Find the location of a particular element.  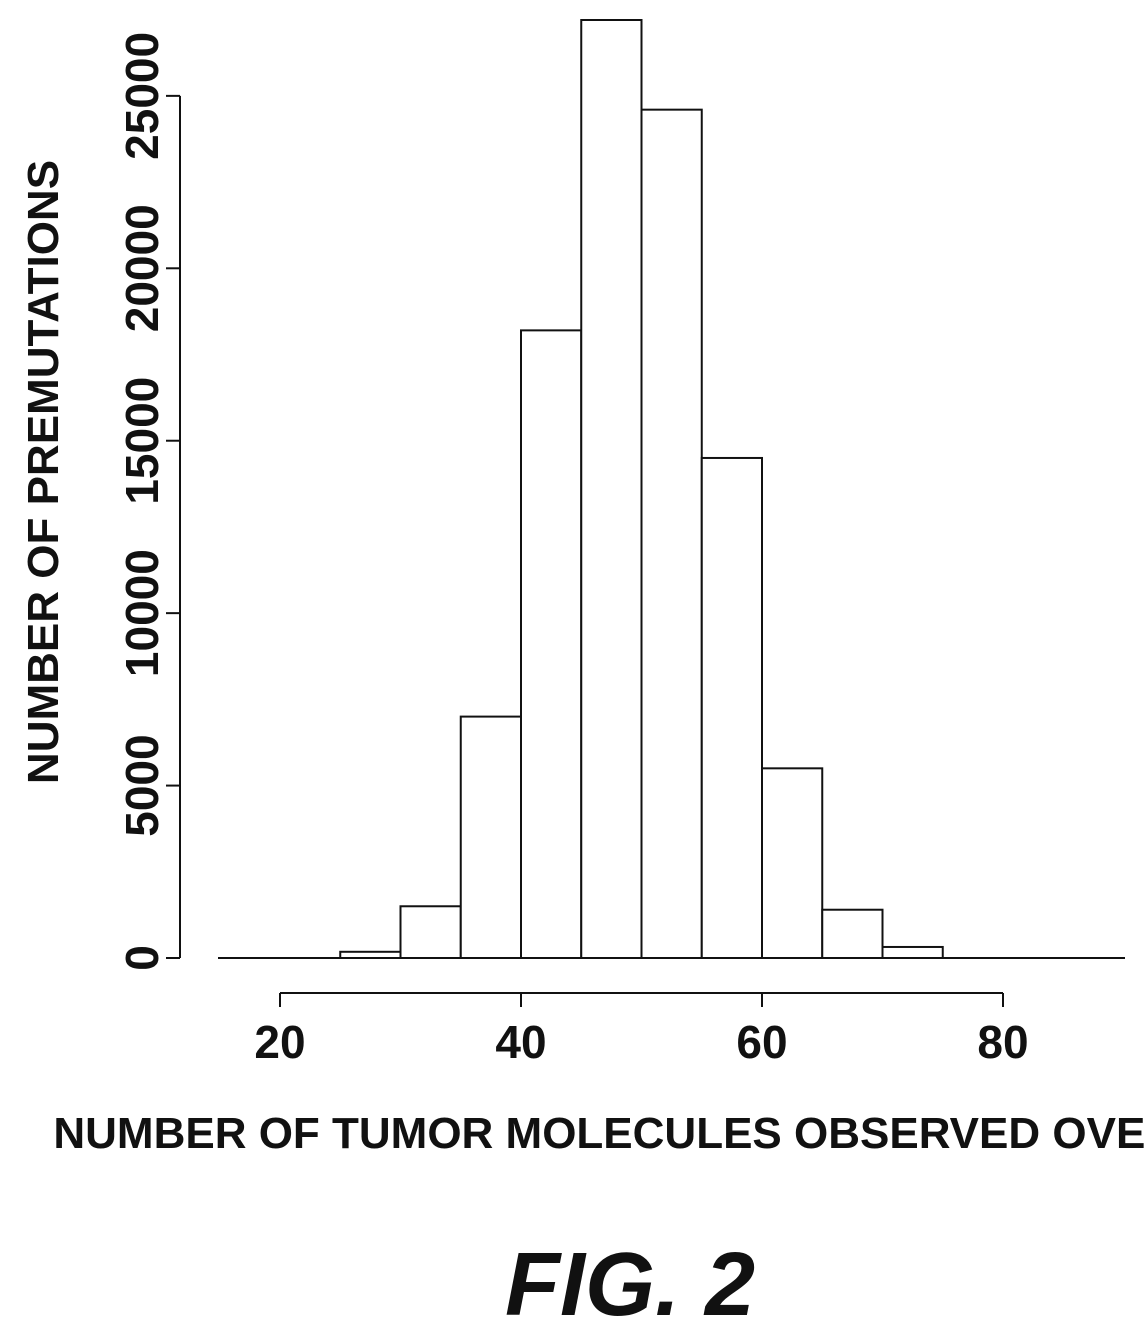

y-tick-label: 15000 is located at coordinates (142, 441).